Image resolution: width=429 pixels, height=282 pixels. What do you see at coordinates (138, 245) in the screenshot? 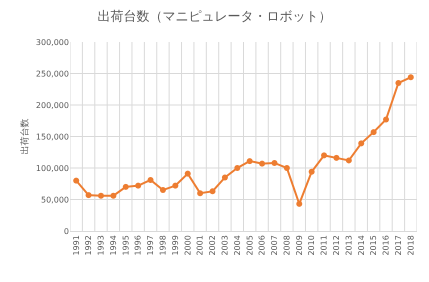
I see `x-tick-label: 1996` at bounding box center [138, 245].